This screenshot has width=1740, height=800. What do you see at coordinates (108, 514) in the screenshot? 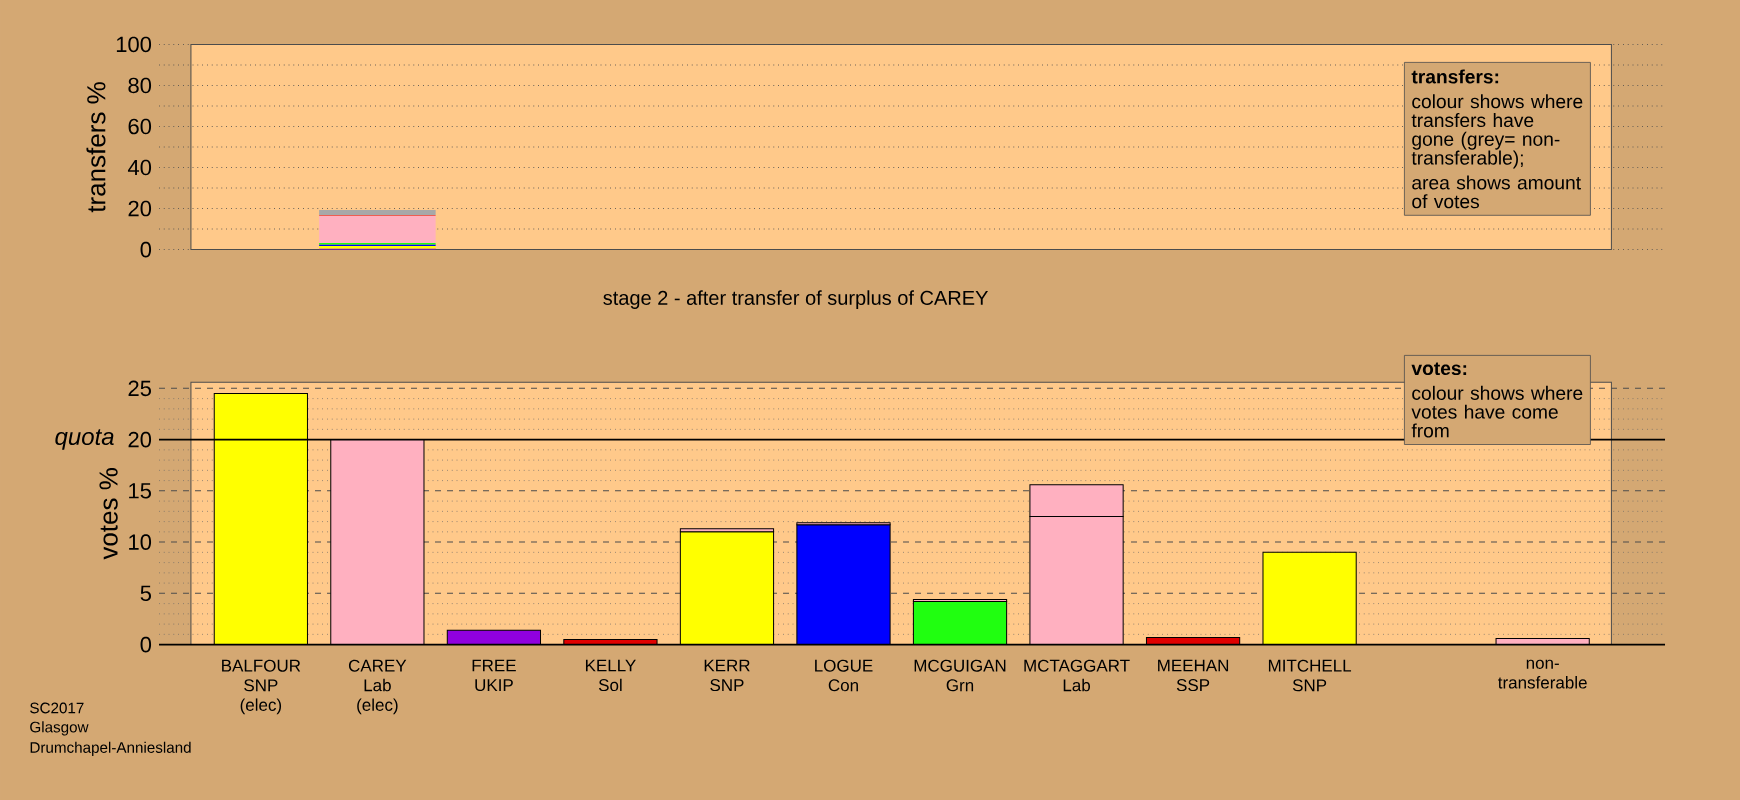
I see `y-axis-title: votes %` at bounding box center [108, 514].